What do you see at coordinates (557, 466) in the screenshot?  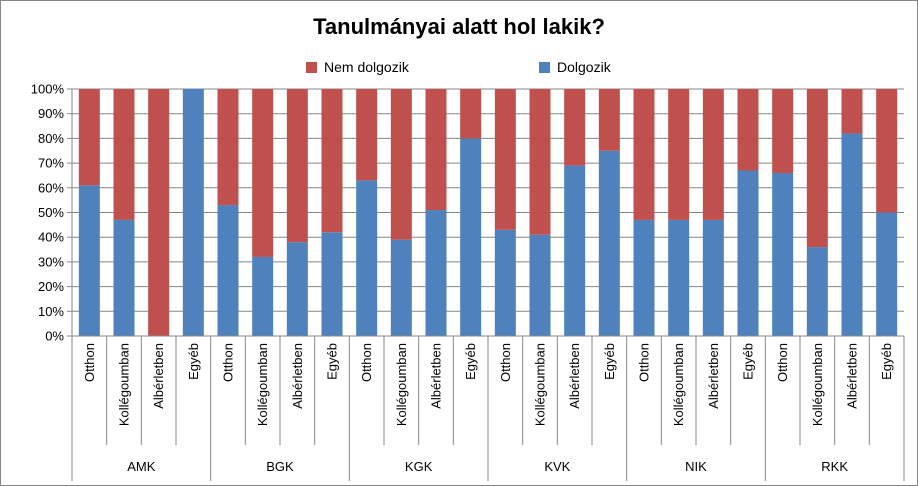 I see `x-group-label: KVK` at bounding box center [557, 466].